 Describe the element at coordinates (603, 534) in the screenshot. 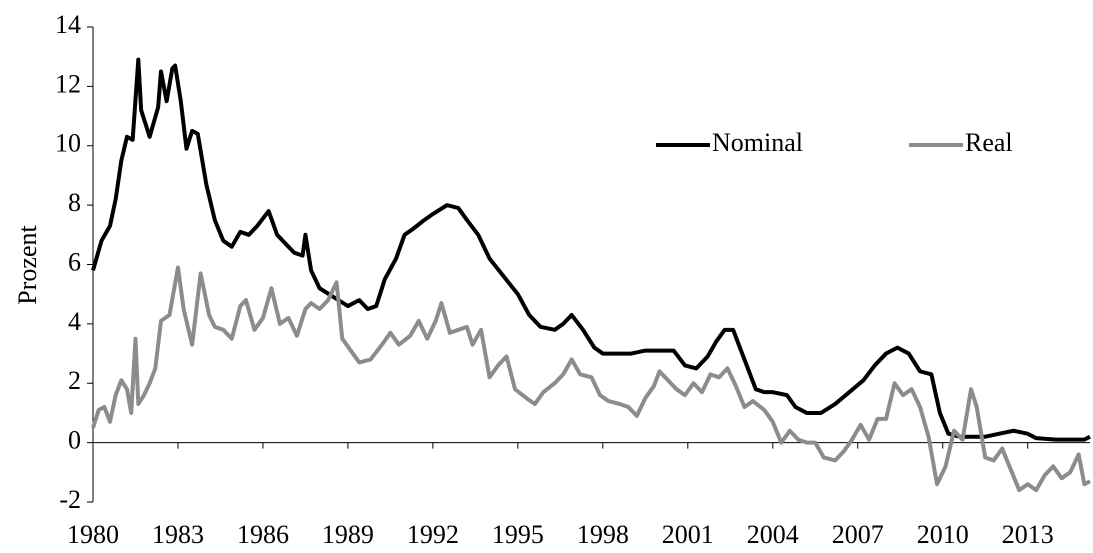

I see `x-tick-label: 1998` at that location.